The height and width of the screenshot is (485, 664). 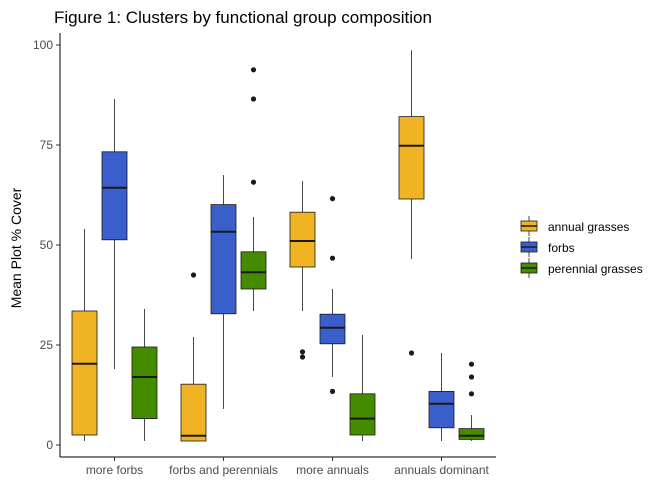 I want to click on y-axis-label: Mean Plot % Cover, so click(x=16, y=247).